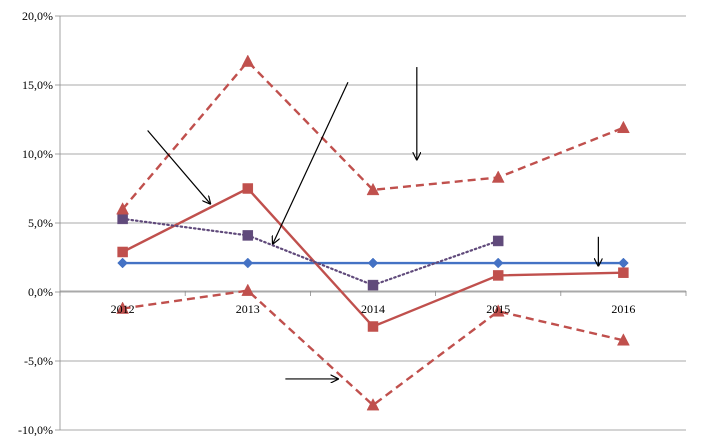 The image size is (704, 446). I want to click on point-red-solid-2012, so click(122, 252).